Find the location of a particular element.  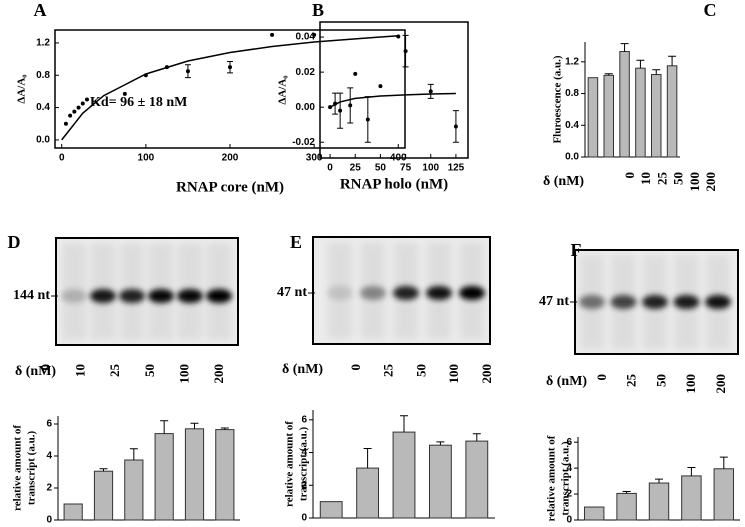

panel-label: B is located at coordinates (318, 10).